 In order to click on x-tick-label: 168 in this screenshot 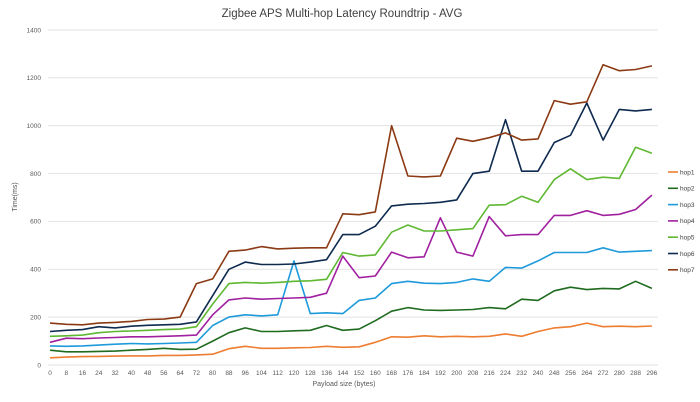, I will do `click(391, 373)`.